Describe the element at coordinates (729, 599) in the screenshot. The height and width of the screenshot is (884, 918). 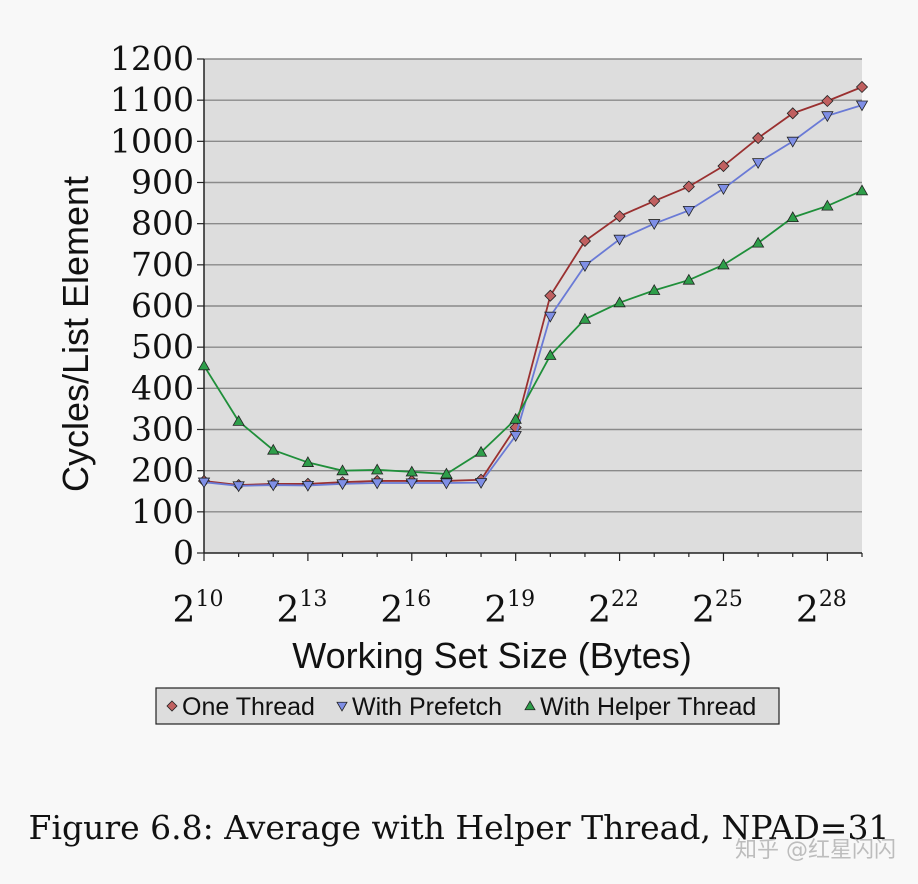
I see `x-tick-exponent: 25` at that location.